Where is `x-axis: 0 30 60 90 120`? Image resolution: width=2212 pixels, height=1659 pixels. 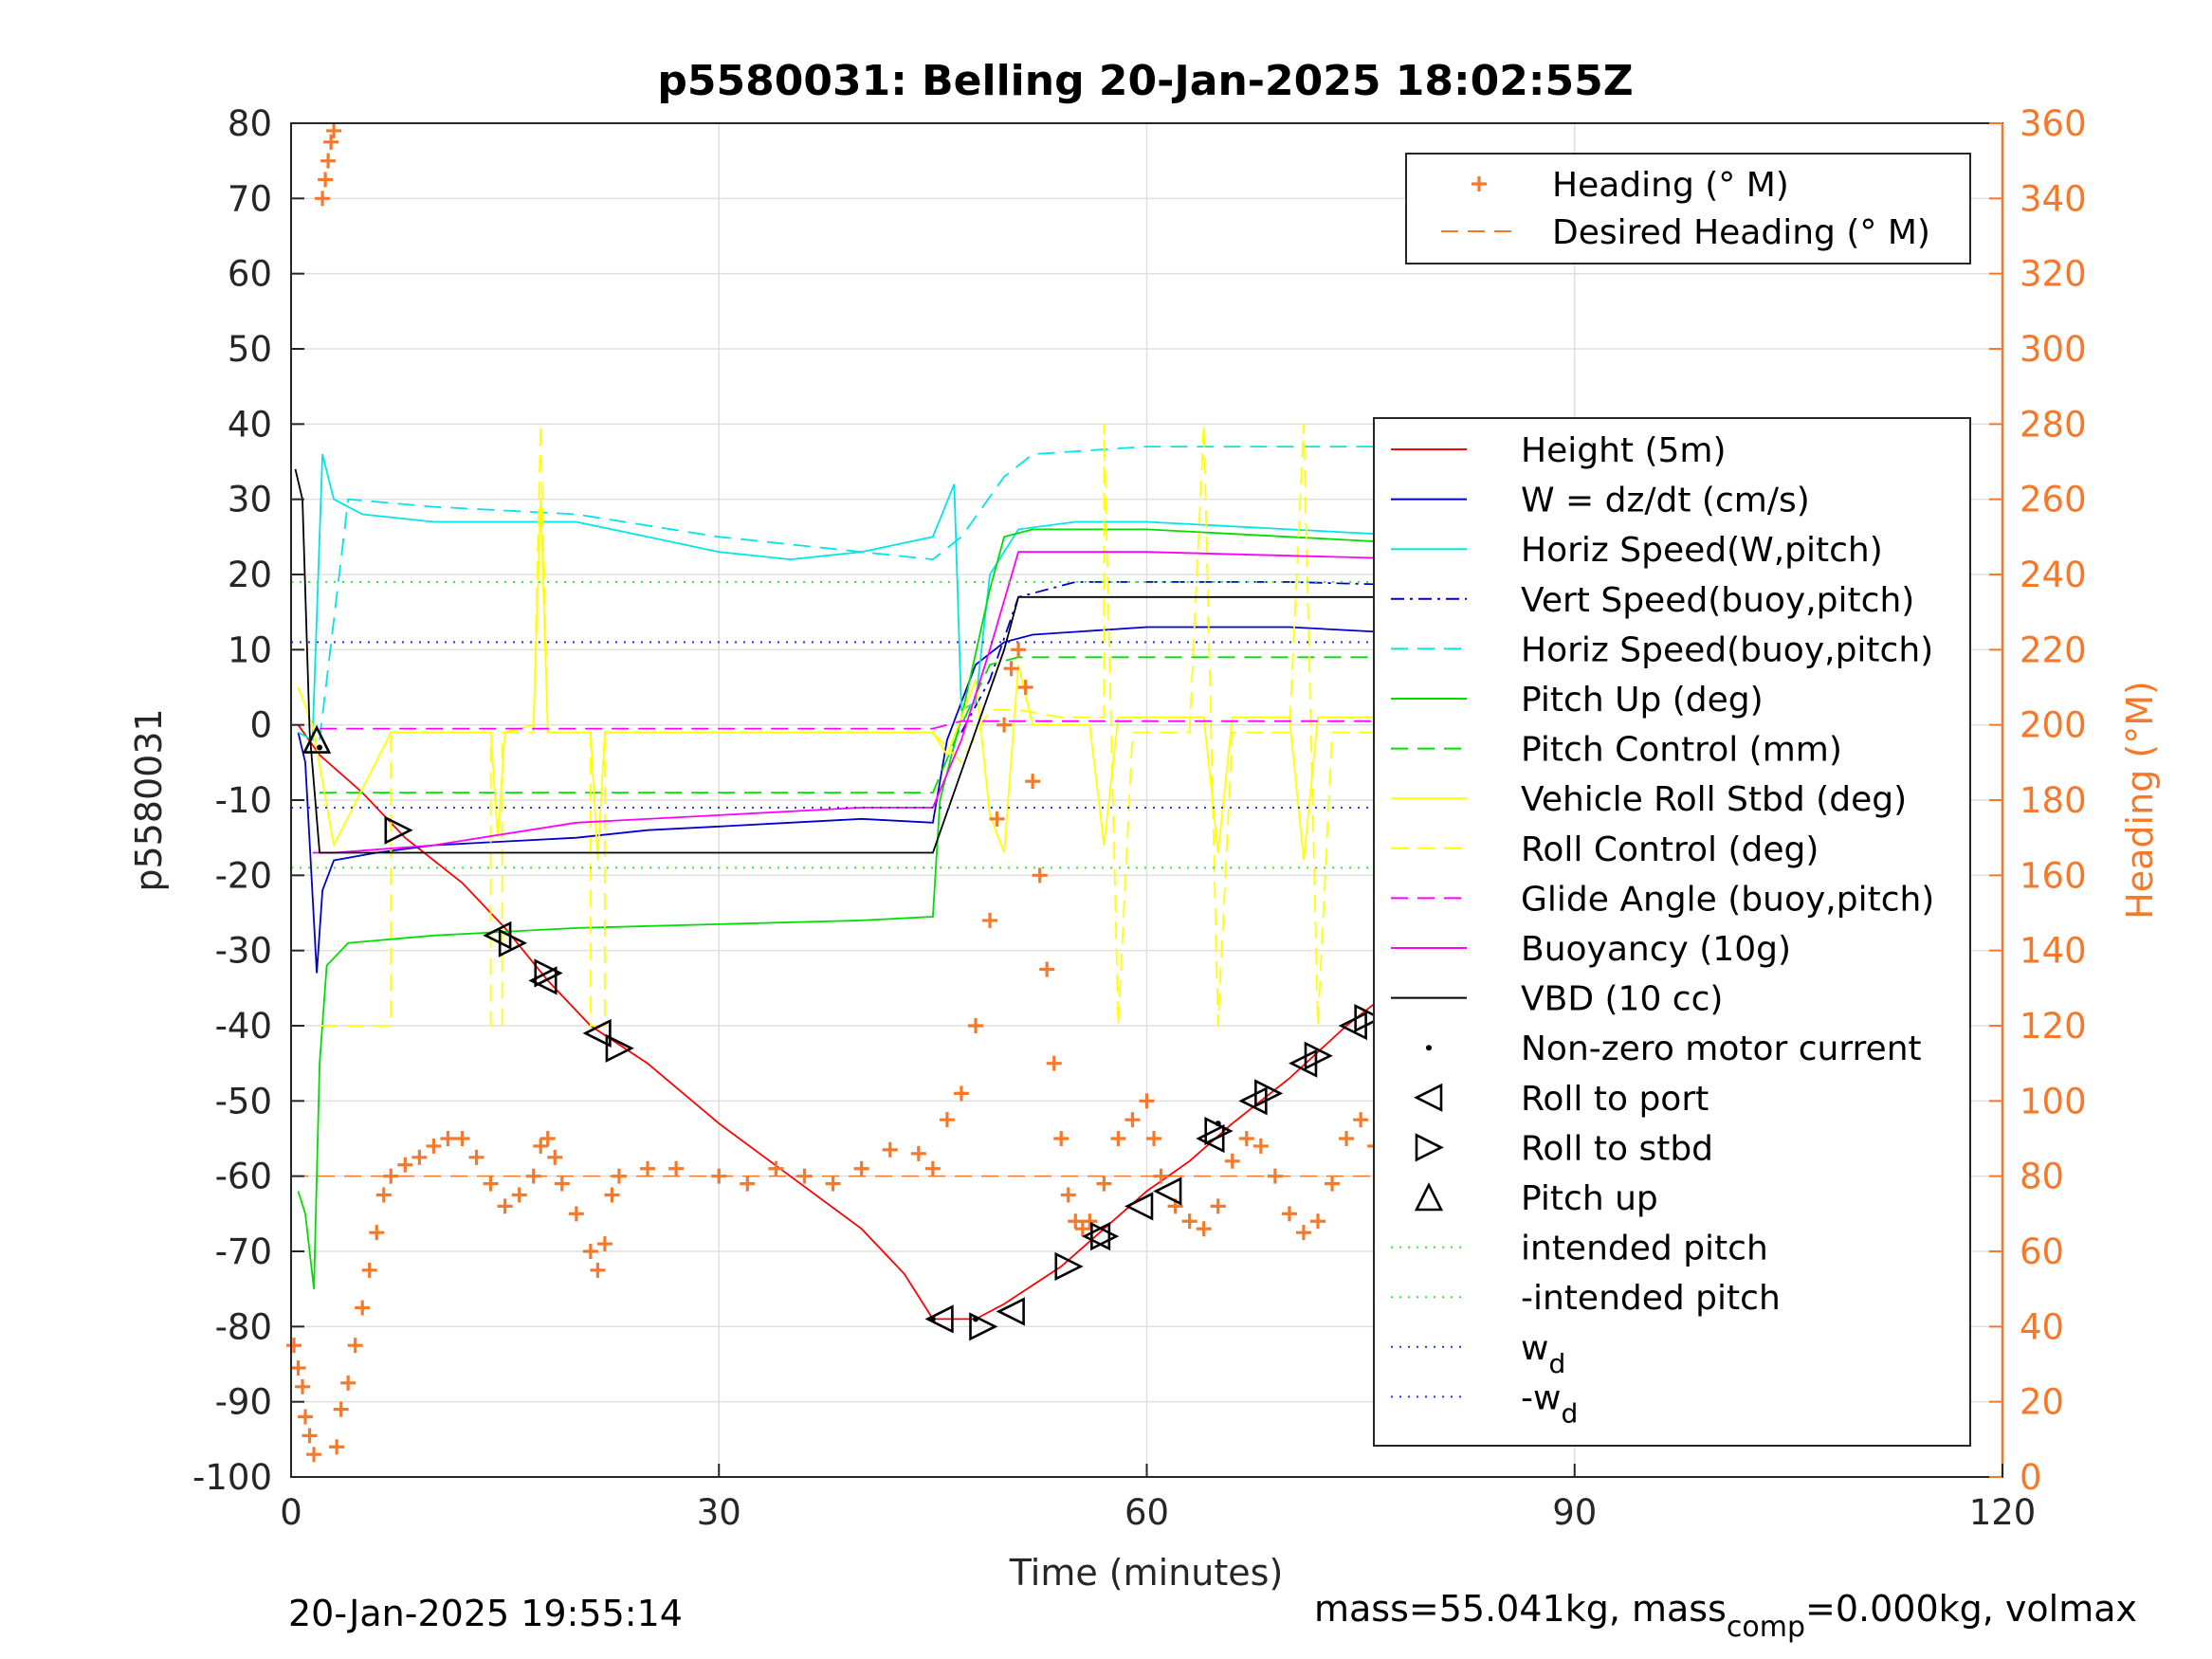
x-axis: 0 30 60 90 120 is located at coordinates (1158, 1498).